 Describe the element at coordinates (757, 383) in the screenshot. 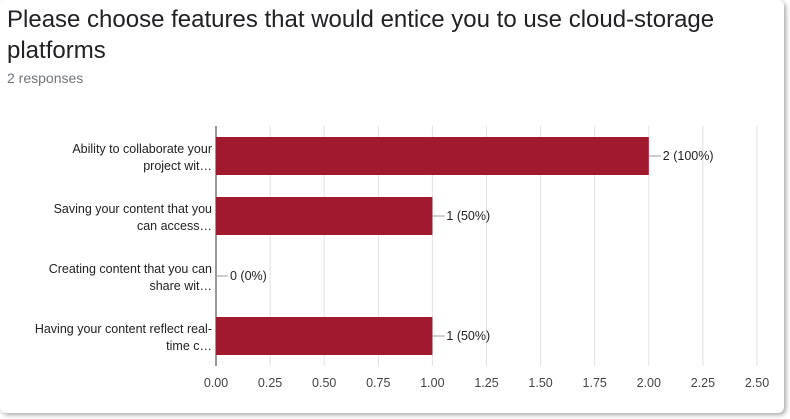

I see `x-tick-label: 2.50` at that location.